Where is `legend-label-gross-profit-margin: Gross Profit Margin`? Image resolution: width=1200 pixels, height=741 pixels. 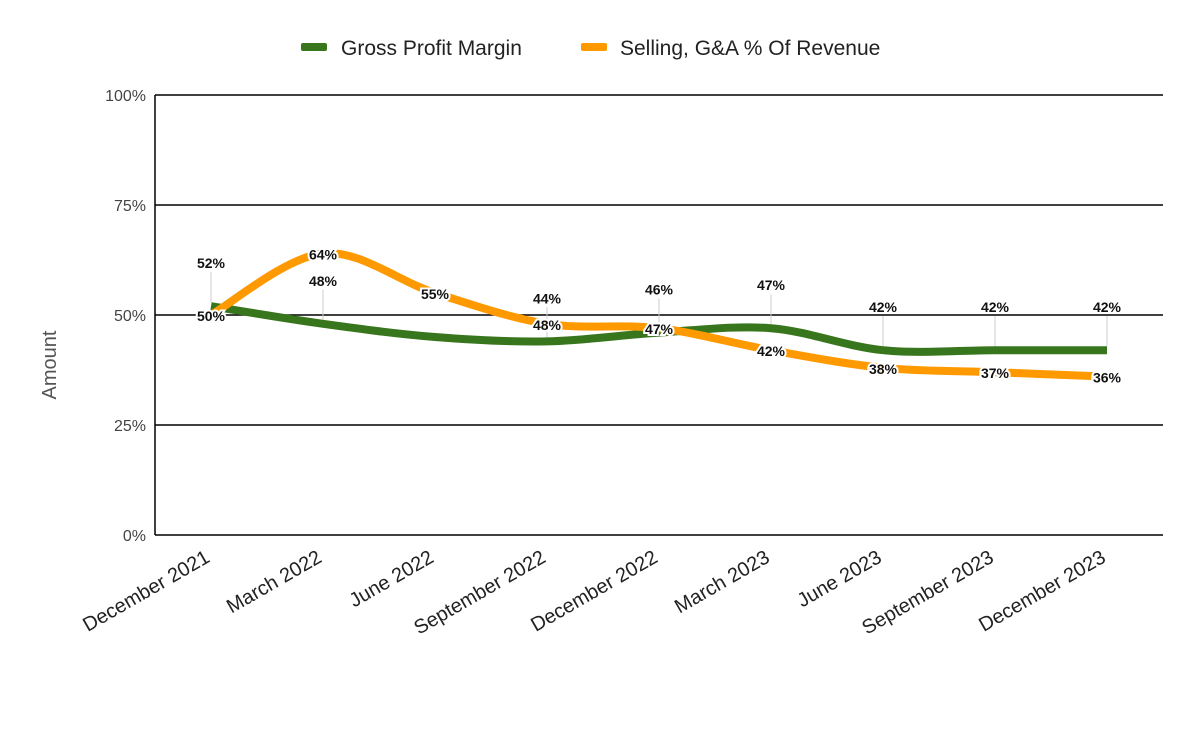
legend-label-gross-profit-margin: Gross Profit Margin is located at coordinates (431, 48).